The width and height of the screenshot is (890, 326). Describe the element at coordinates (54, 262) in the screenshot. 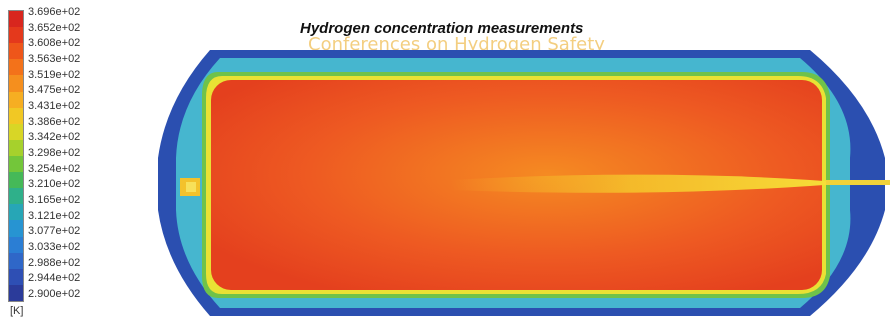

I see `legend-tick-label: 2.988e+02` at that location.